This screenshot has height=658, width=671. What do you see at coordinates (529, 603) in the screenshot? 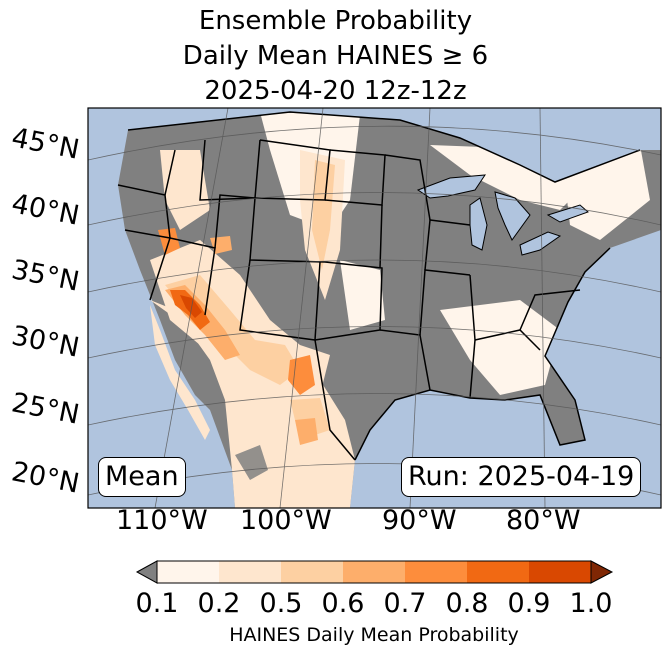
I see `colorbar-tick-0.9: 0.9` at bounding box center [529, 603].